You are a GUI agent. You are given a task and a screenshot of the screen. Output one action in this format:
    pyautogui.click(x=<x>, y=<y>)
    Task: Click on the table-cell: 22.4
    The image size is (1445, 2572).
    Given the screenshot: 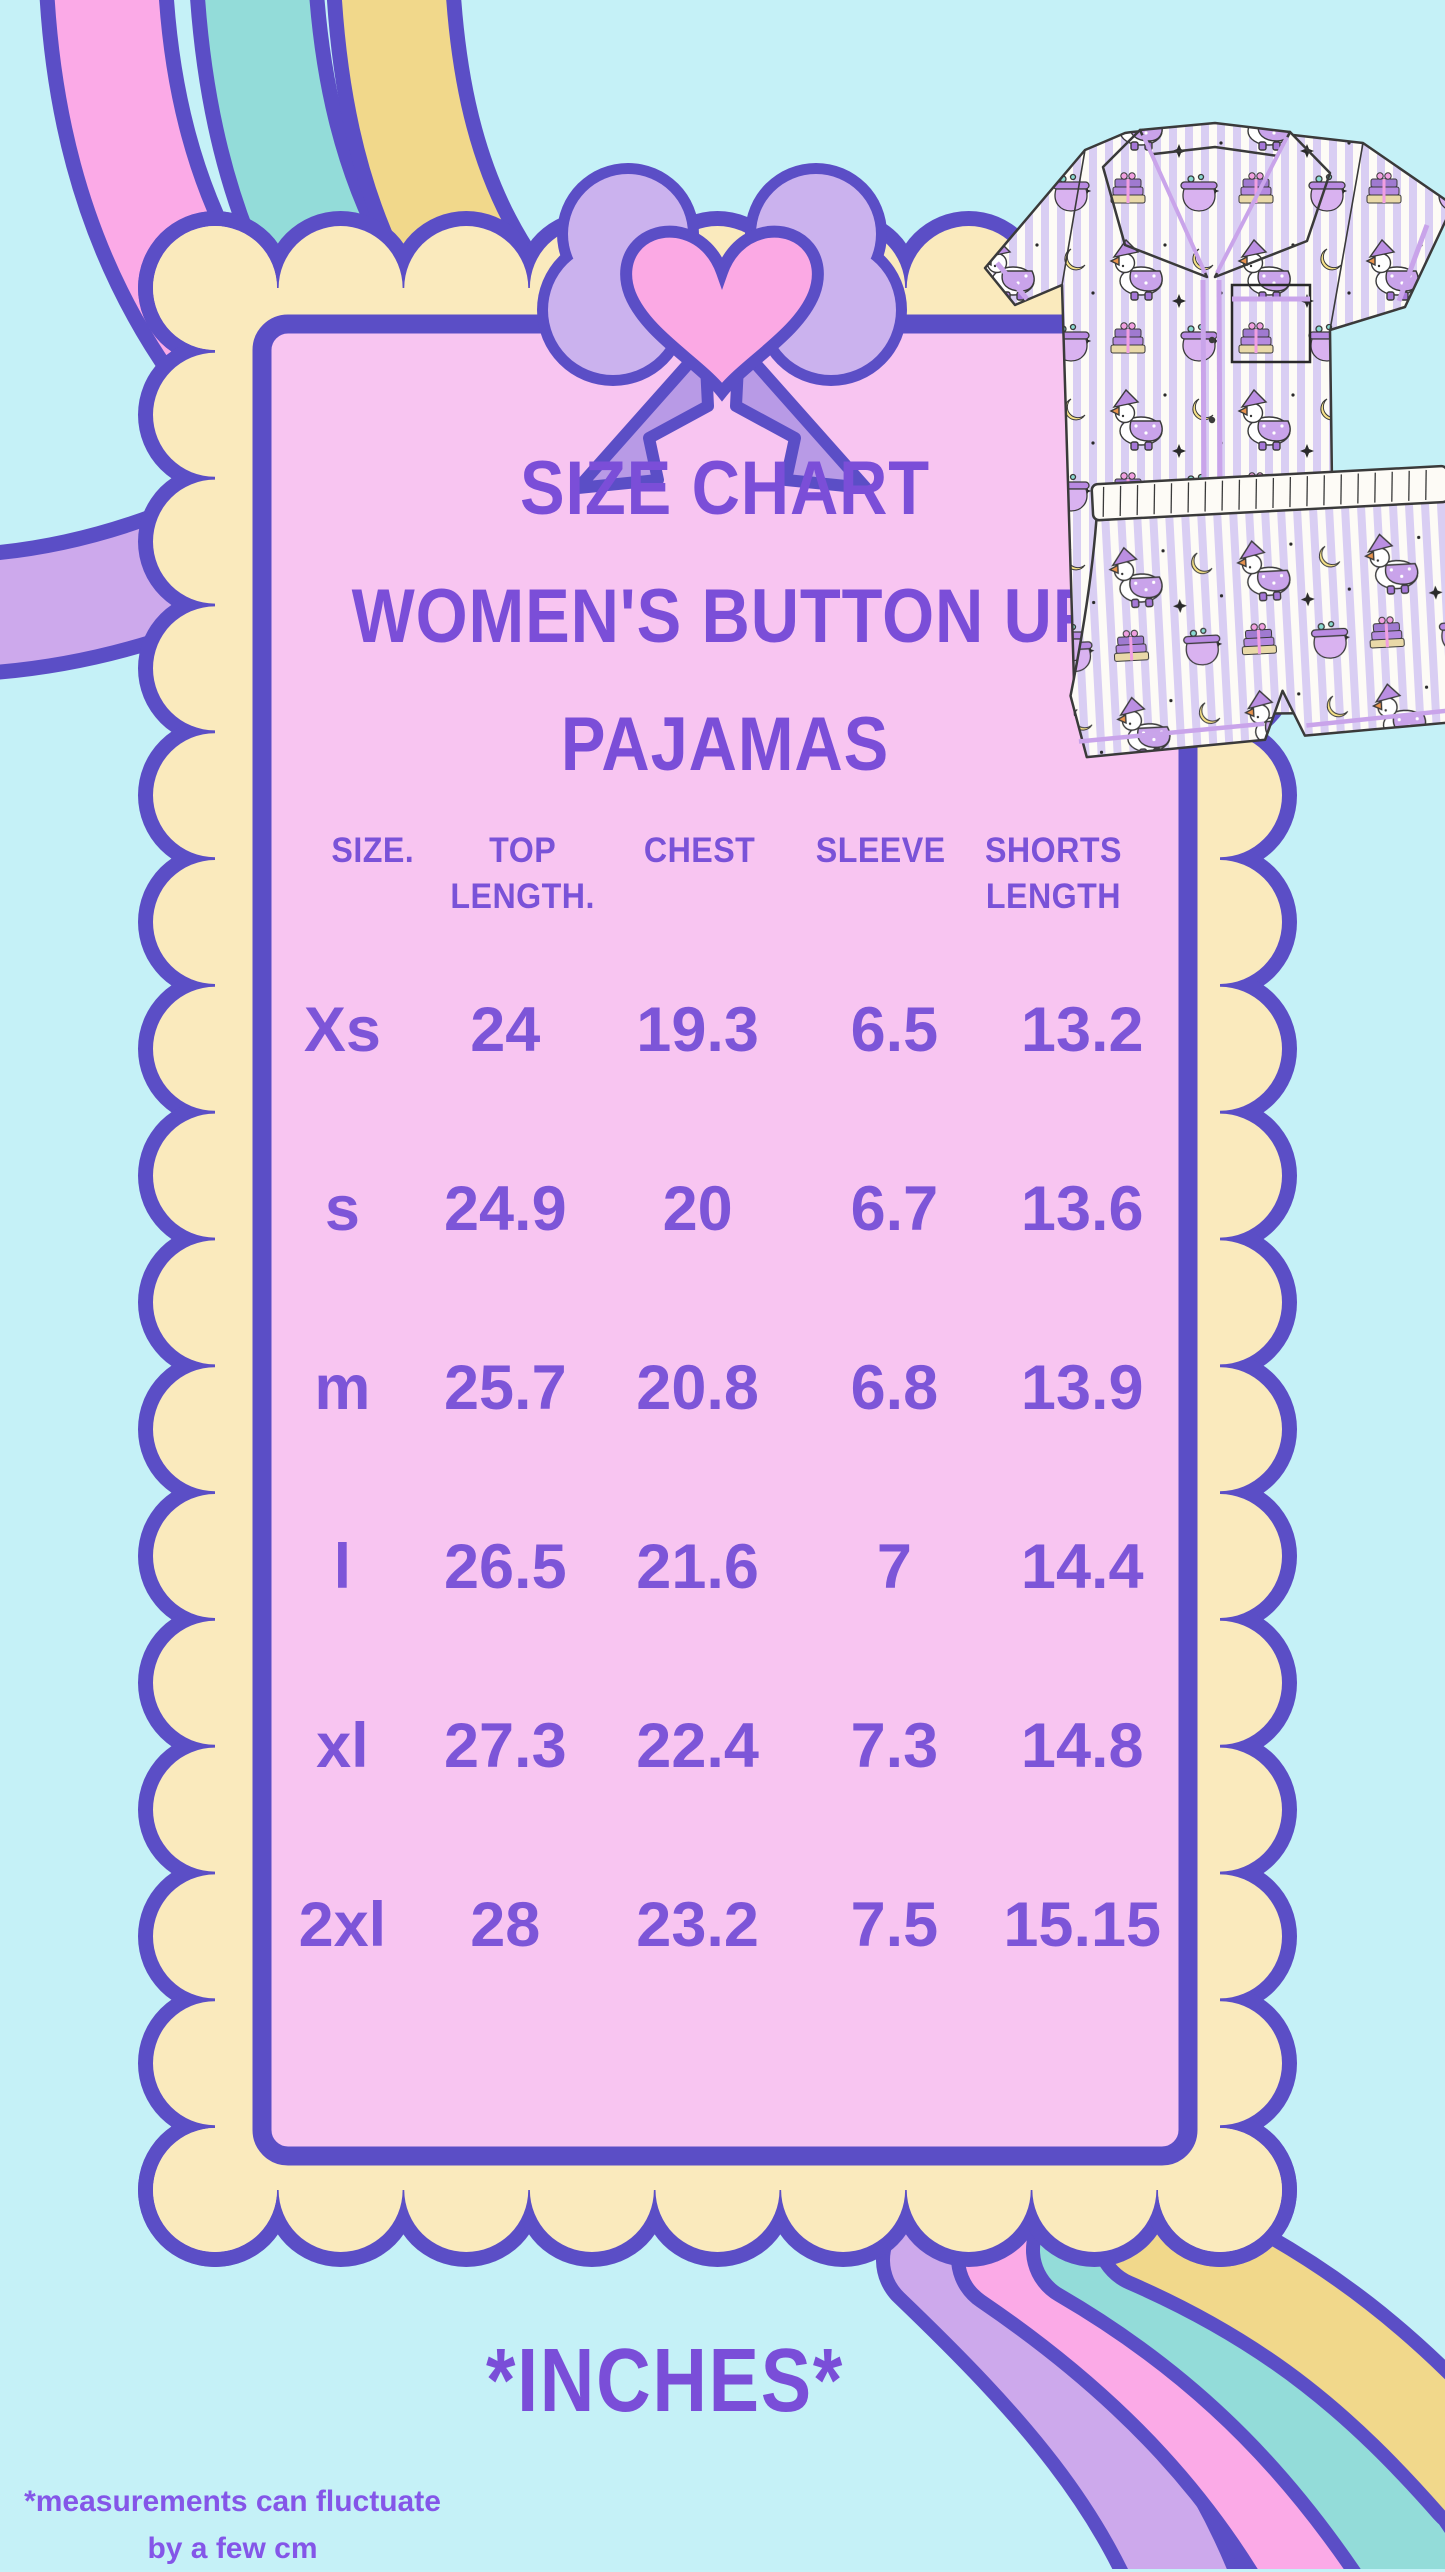 What is the action you would take?
    pyautogui.click(x=697, y=1745)
    